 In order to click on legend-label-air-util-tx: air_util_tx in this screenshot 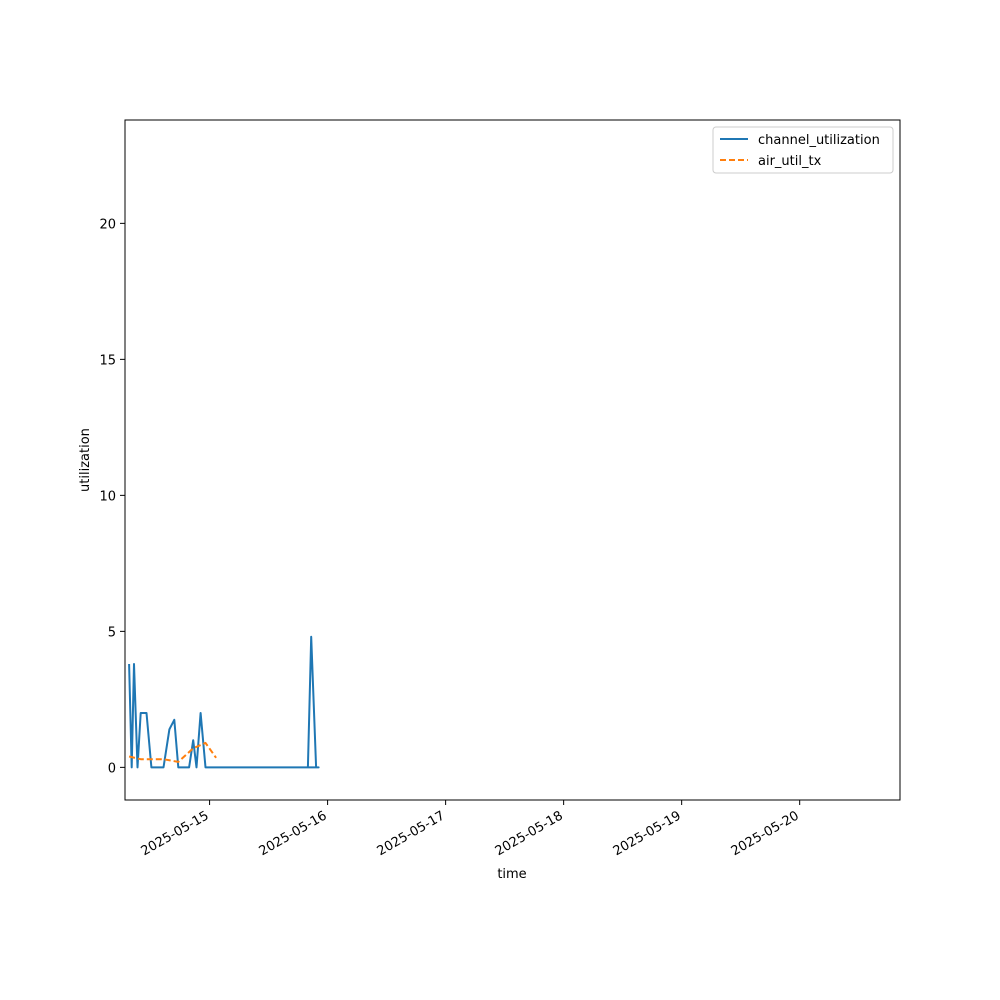, I will do `click(790, 161)`.